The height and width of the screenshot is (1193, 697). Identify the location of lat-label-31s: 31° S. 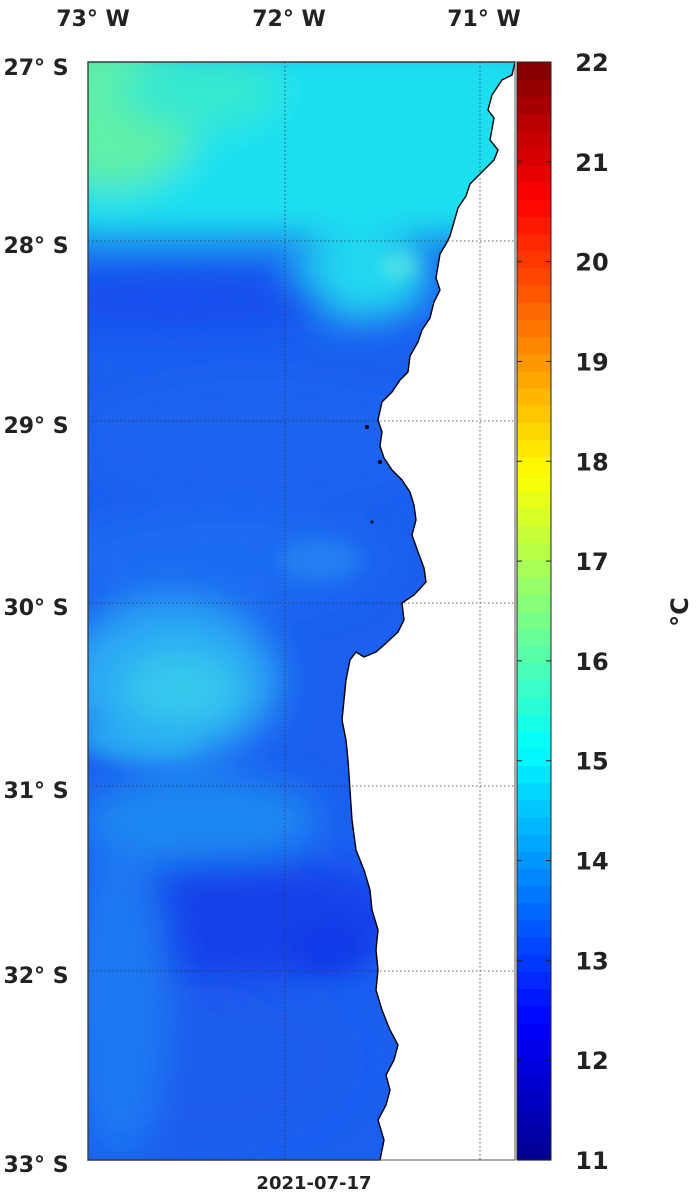
(35, 791).